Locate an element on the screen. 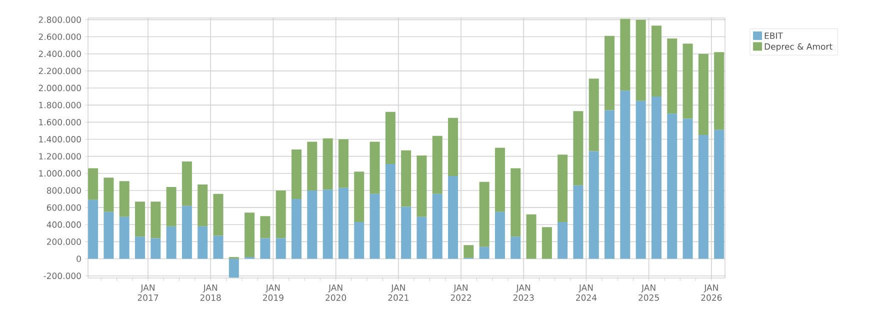 Image resolution: width=876 pixels, height=313 pixels. y-tick-label: 800.000 is located at coordinates (63, 190).